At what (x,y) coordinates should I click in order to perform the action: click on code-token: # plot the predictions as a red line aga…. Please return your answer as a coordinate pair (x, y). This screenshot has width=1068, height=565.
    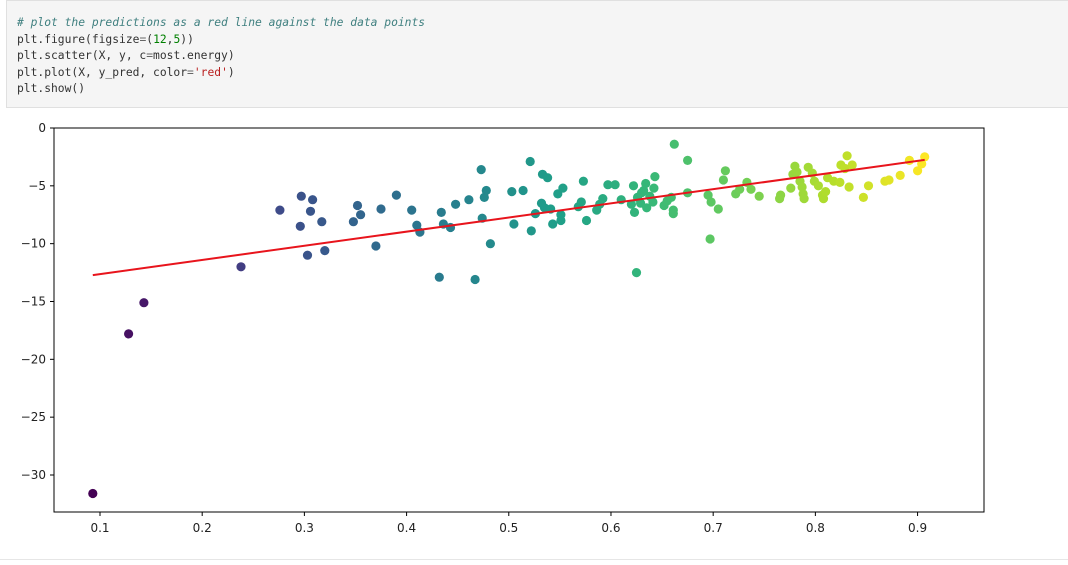
    Looking at the image, I should click on (221, 22).